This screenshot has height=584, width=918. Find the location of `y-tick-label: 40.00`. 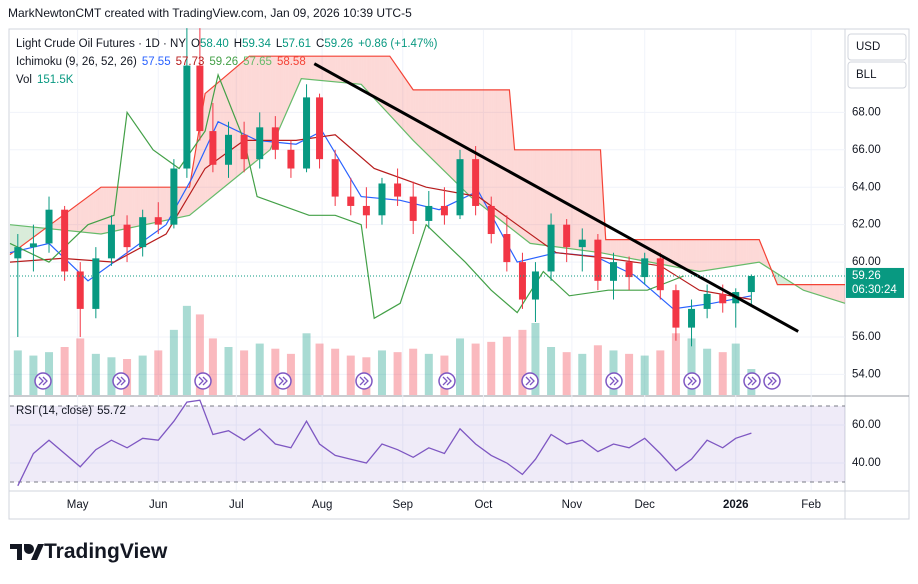

y-tick-label: 40.00 is located at coordinates (866, 463).